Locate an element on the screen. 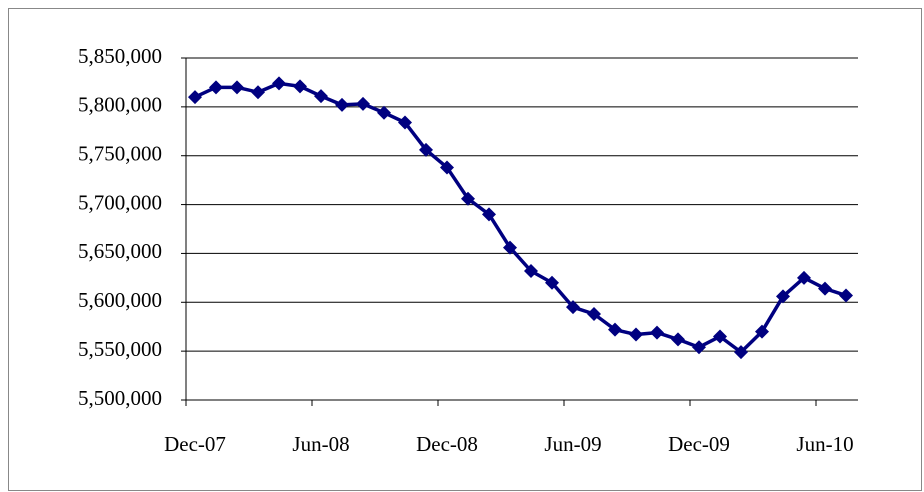 This screenshot has width=924, height=492. x-tick-label: Dec-09 is located at coordinates (699, 444).